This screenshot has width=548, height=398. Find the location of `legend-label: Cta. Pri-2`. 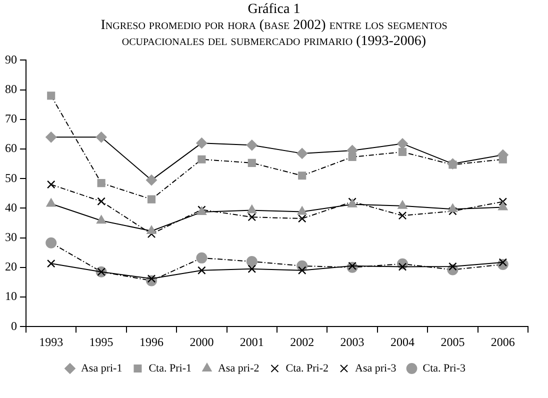

legend-label: Cta. Pri-2 is located at coordinates (307, 368).